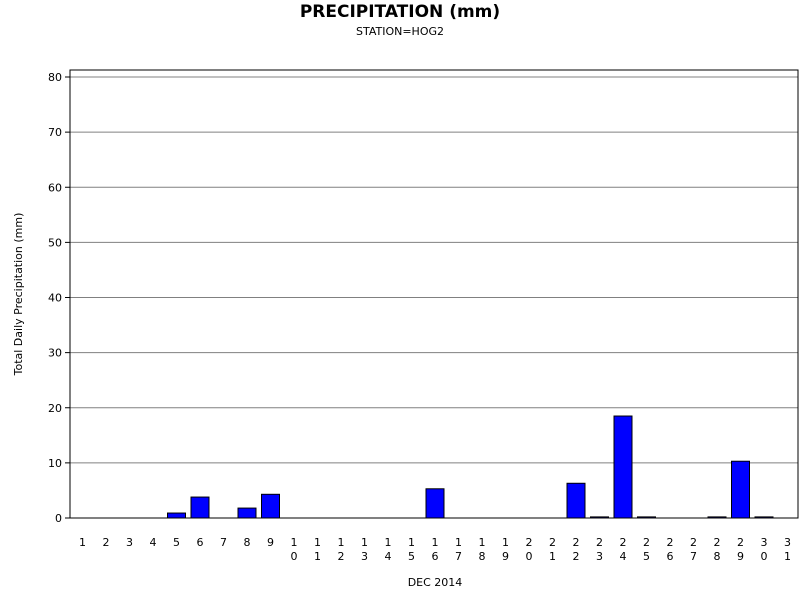  I want to click on chart-subtitle: STATION=HOG2, so click(400, 31).